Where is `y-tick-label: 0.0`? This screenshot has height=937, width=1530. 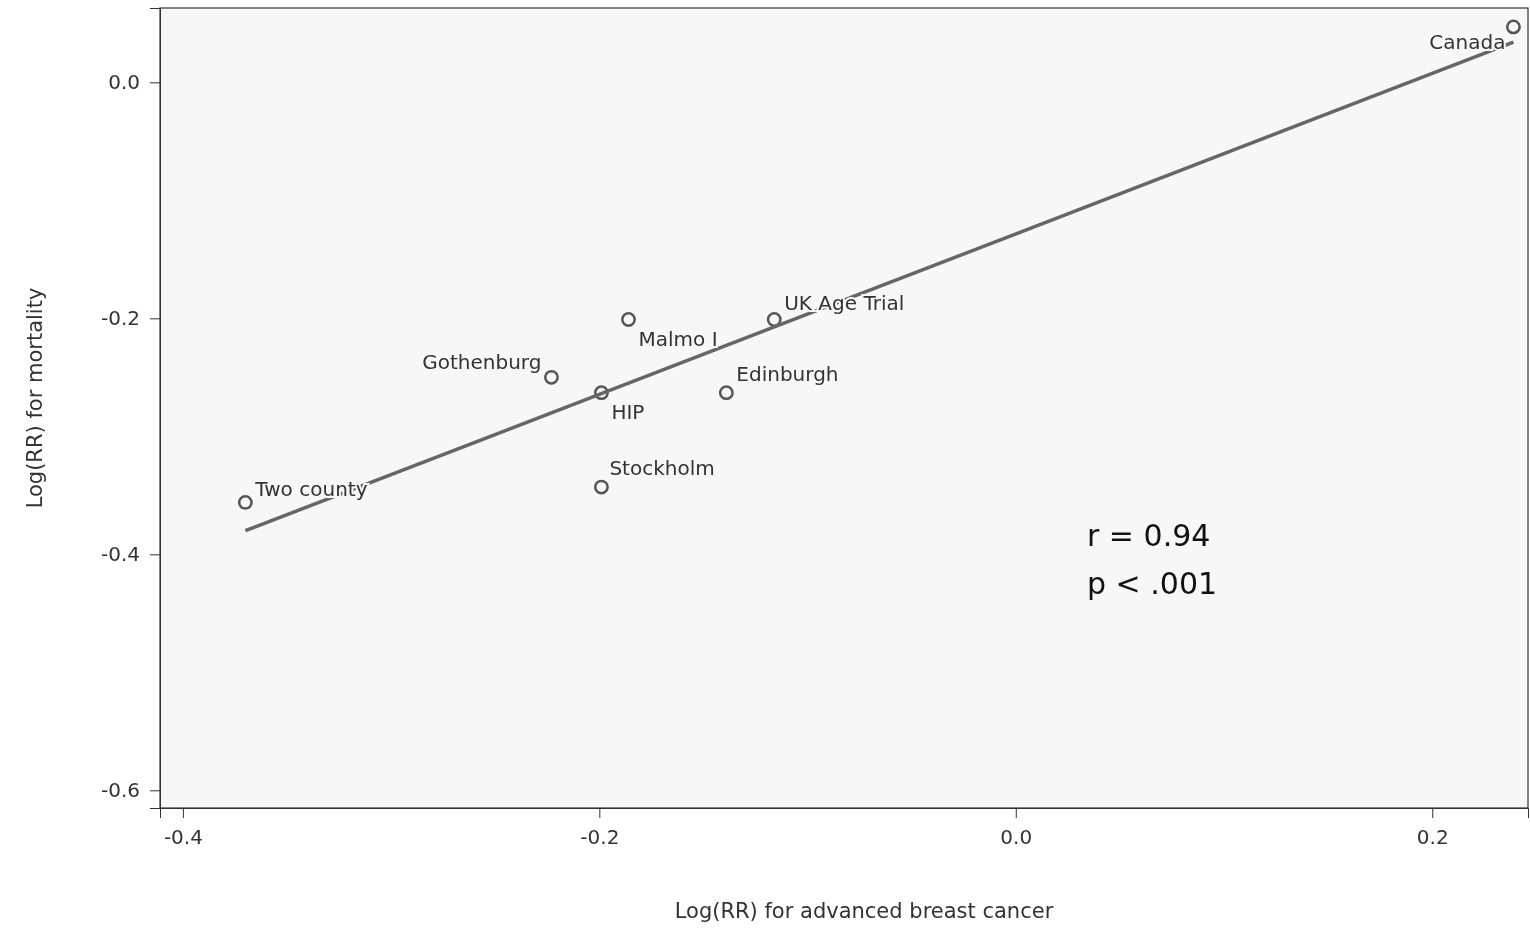
y-tick-label: 0.0 is located at coordinates (124, 82).